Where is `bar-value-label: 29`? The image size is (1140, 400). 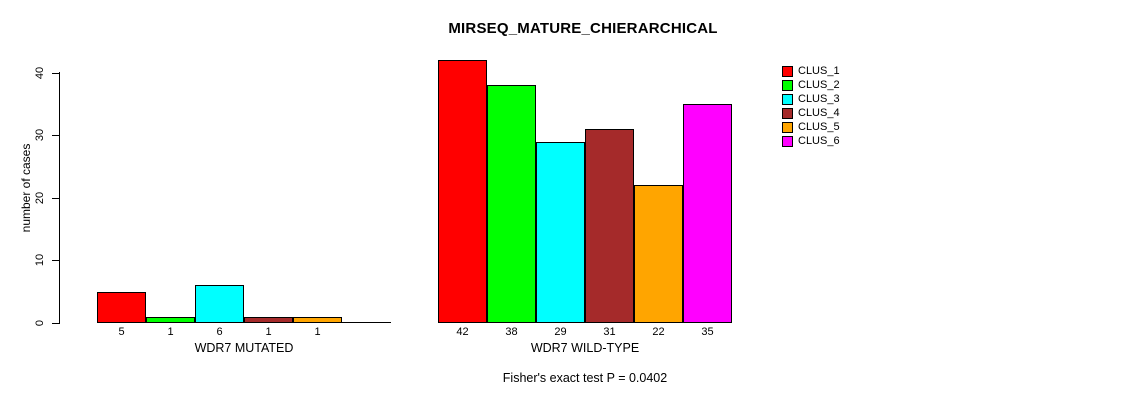
bar-value-label: 29 is located at coordinates (560, 332).